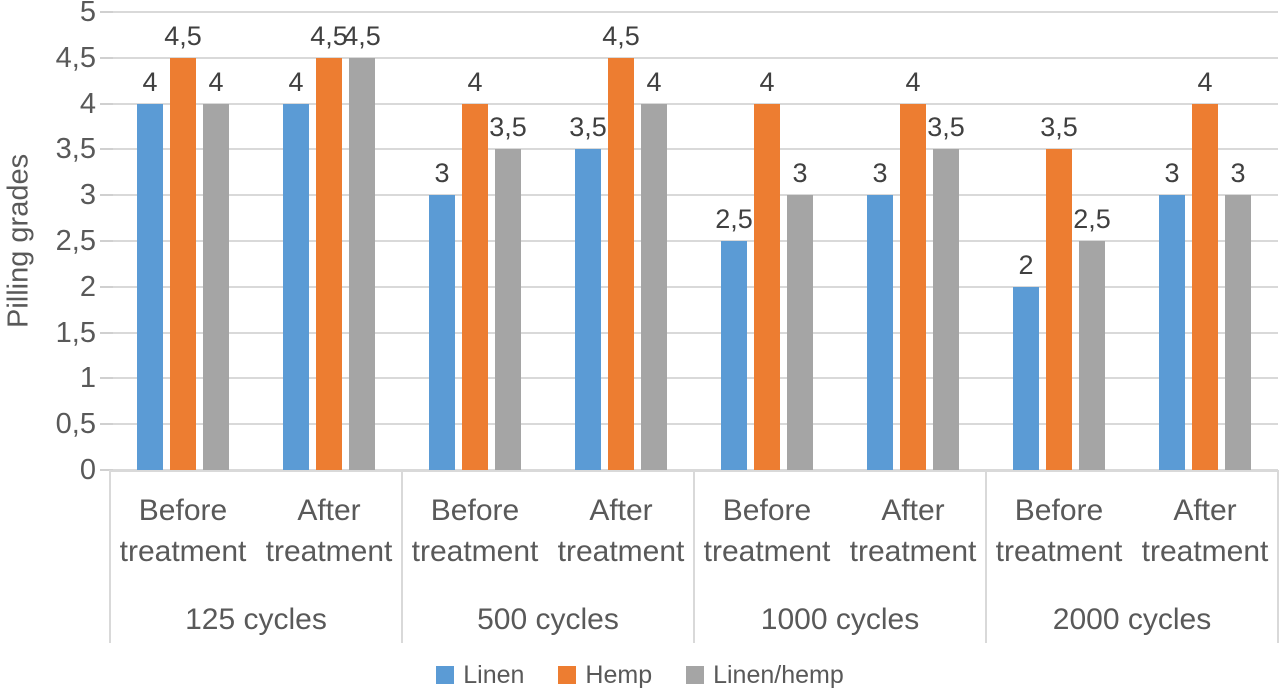 Image resolution: width=1280 pixels, height=697 pixels. What do you see at coordinates (1132, 619) in the screenshot?
I see `cycles-group-label: 2000 cycles` at bounding box center [1132, 619].